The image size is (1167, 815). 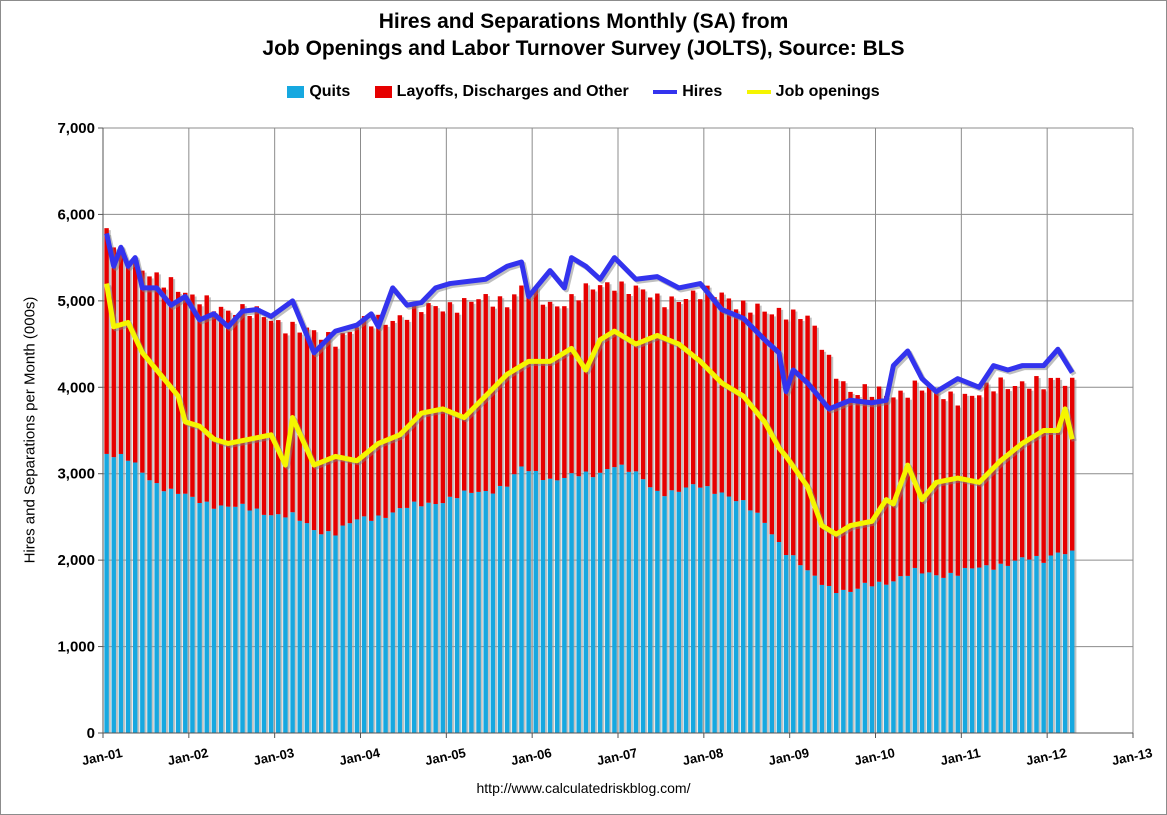 I want to click on legend-swatch-layoffs, so click(x=383, y=91).